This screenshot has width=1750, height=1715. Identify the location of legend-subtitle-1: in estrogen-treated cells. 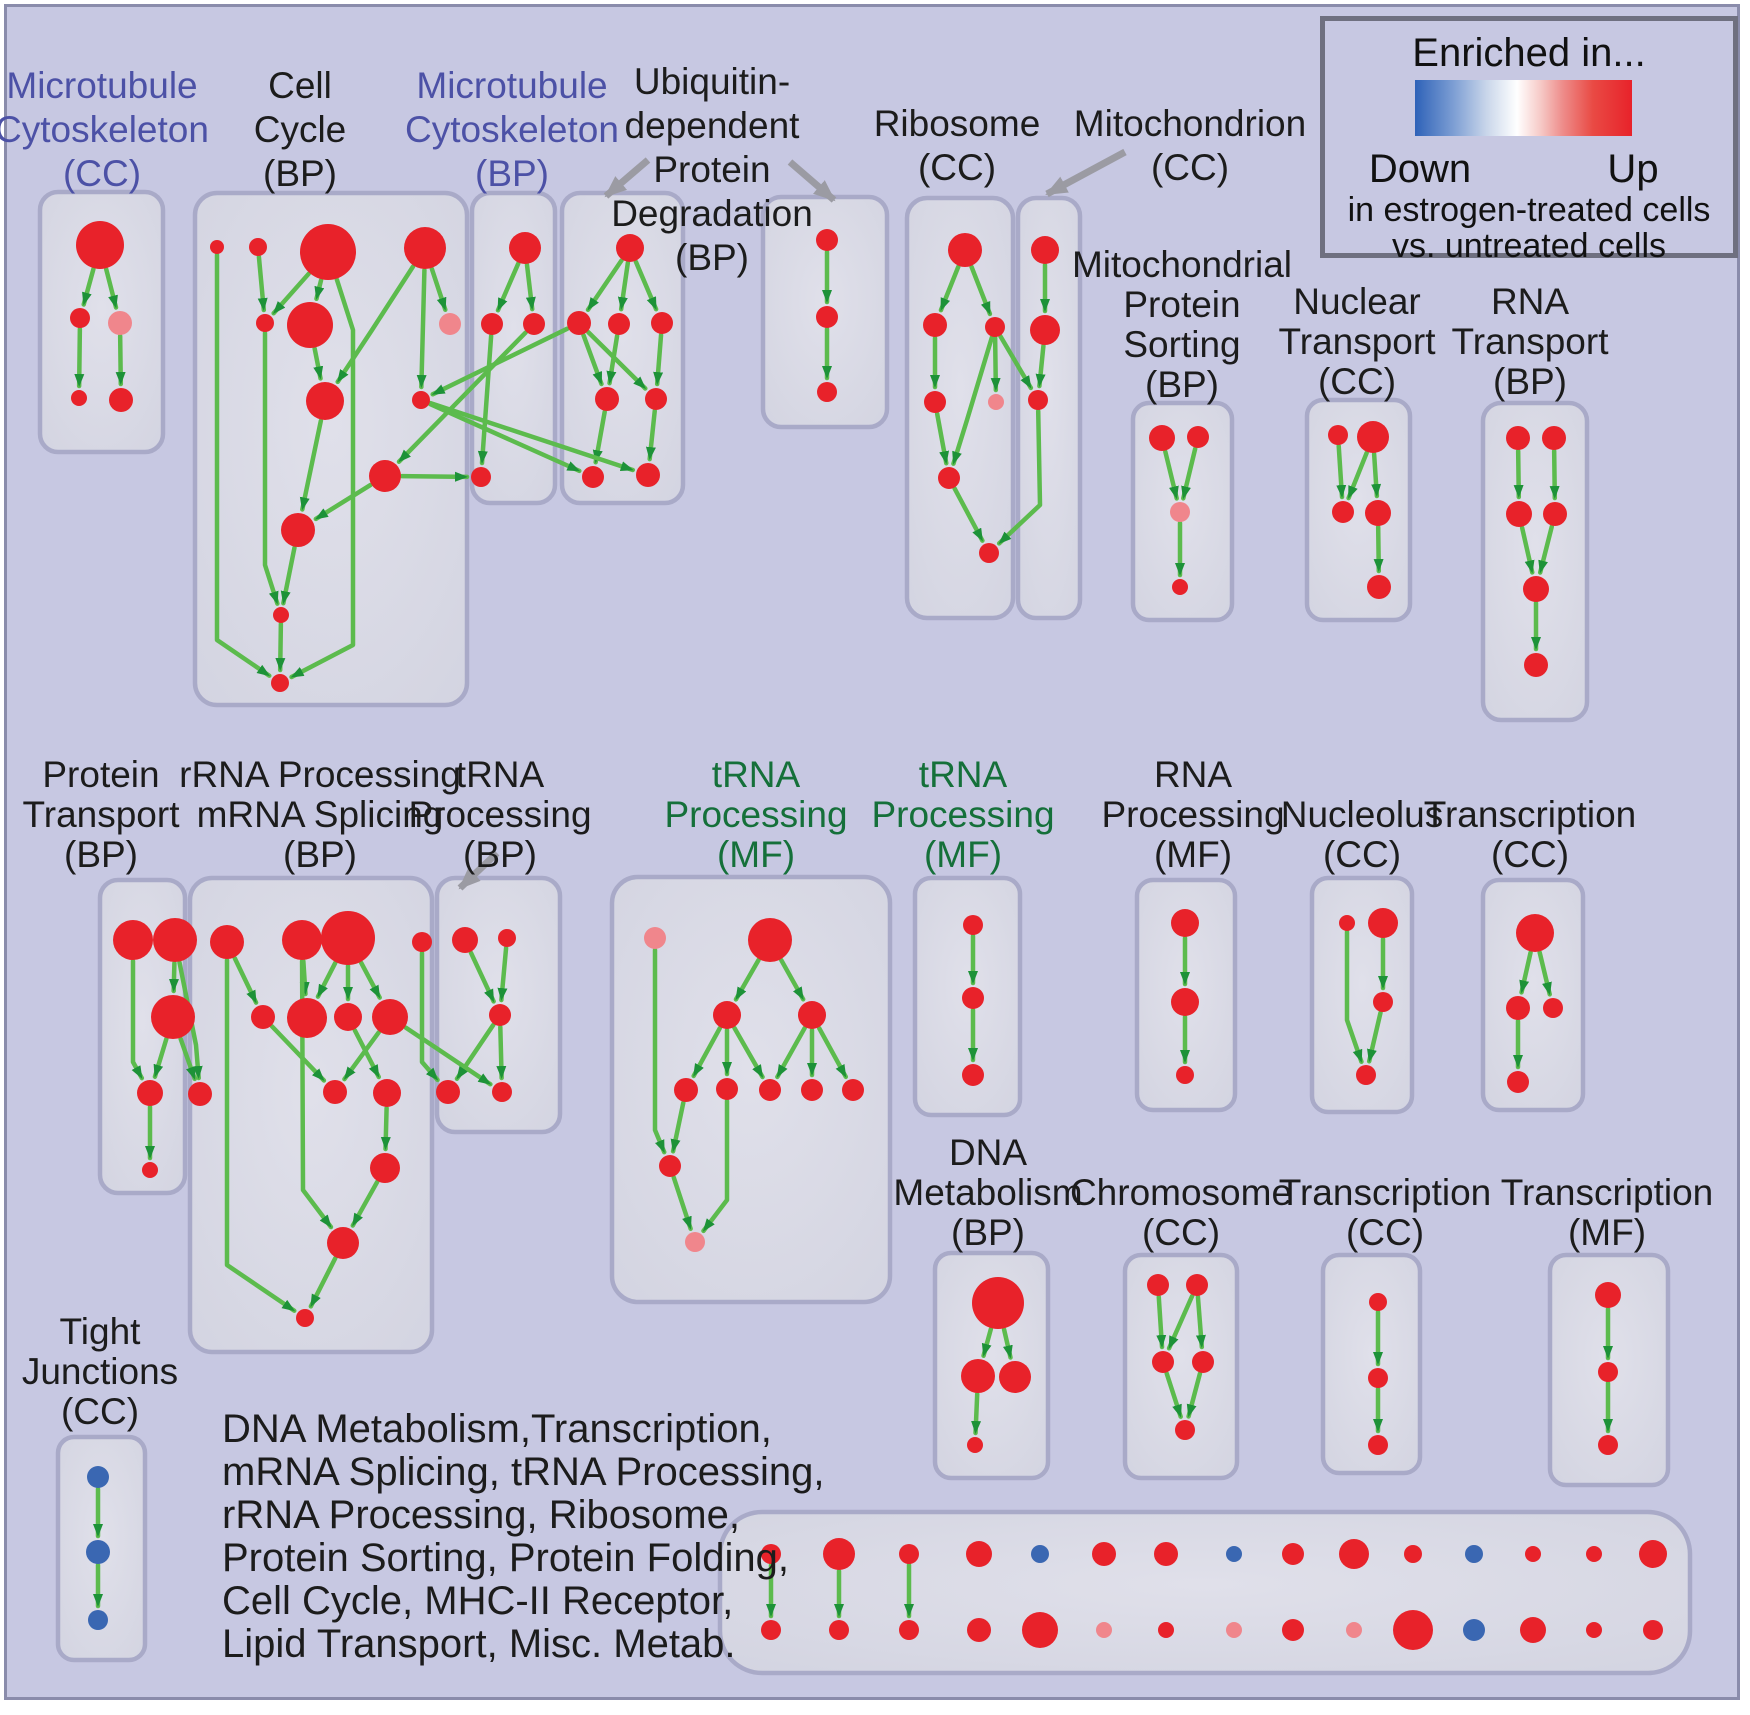
(1529, 210).